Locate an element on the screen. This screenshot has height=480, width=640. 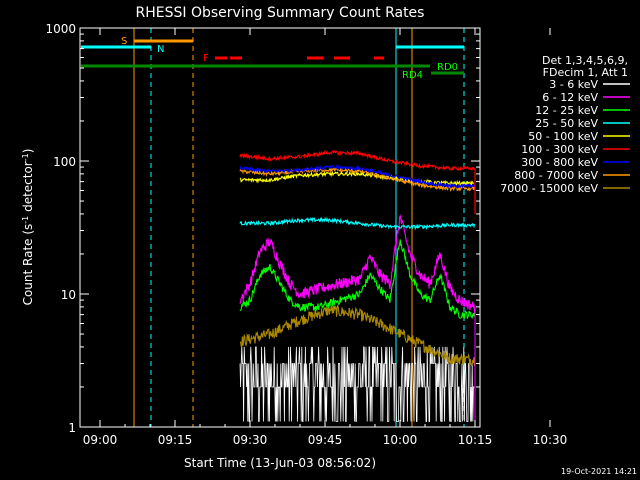
y-tick-label-1: 10 is located at coordinates (68, 295).